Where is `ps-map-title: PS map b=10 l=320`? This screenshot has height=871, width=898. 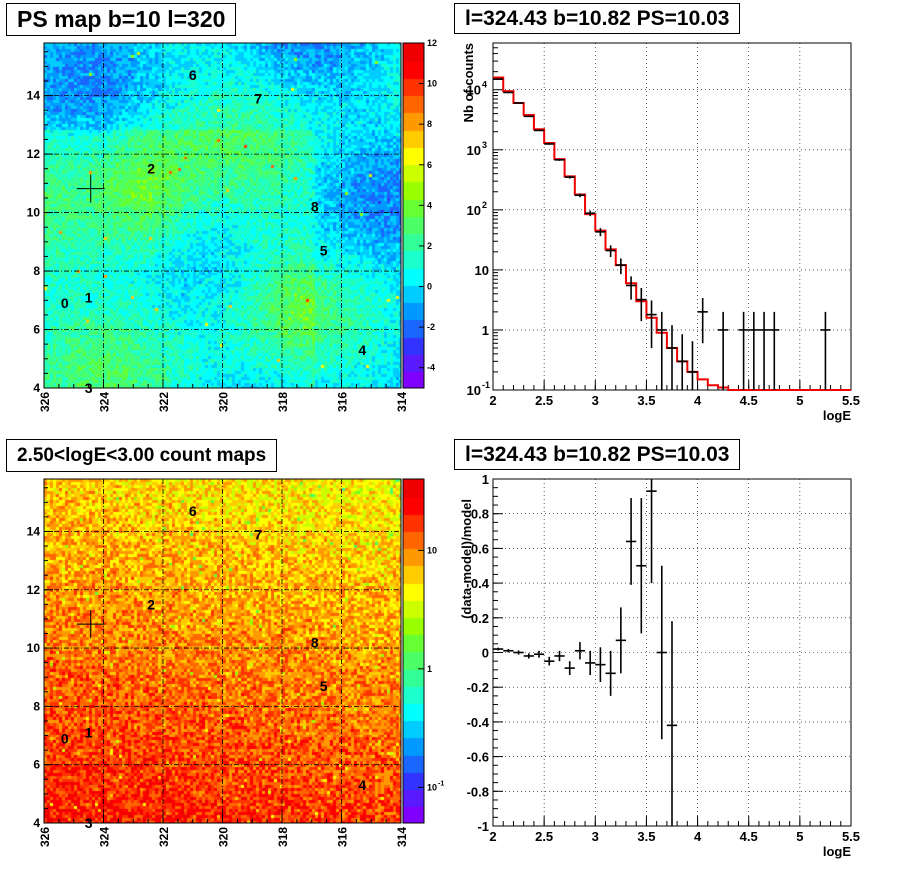 ps-map-title: PS map b=10 l=320 is located at coordinates (121, 19).